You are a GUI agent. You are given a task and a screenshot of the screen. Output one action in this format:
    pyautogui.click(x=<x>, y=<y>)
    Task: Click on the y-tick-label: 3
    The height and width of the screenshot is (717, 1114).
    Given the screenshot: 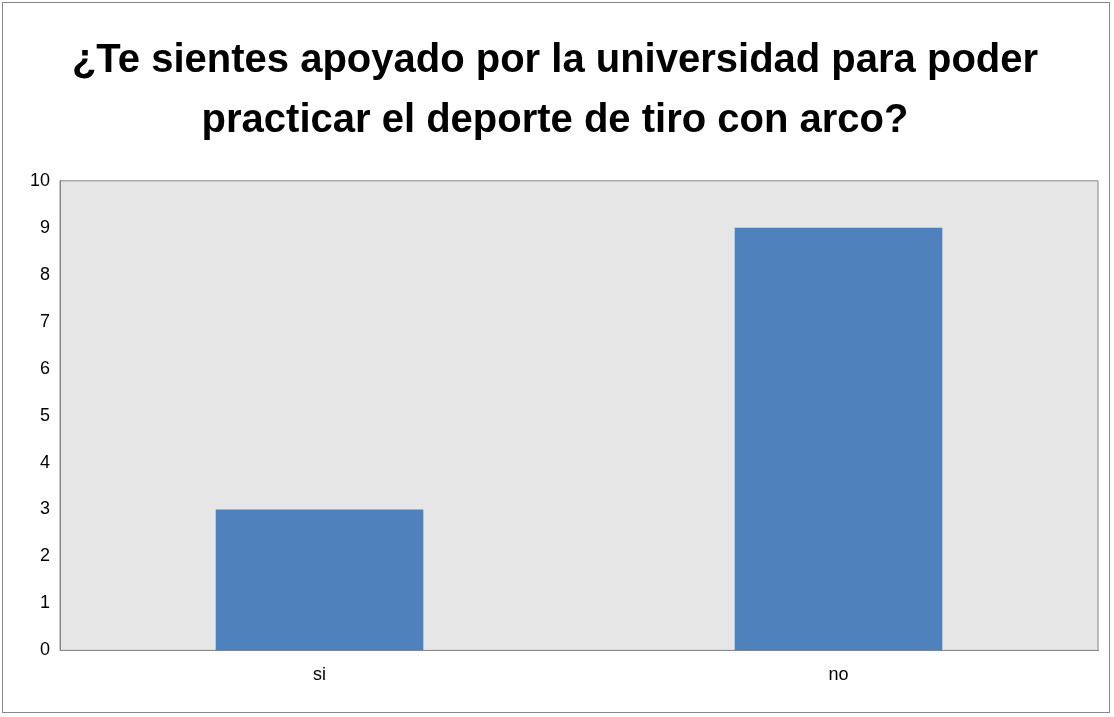 What is the action you would take?
    pyautogui.click(x=45, y=508)
    